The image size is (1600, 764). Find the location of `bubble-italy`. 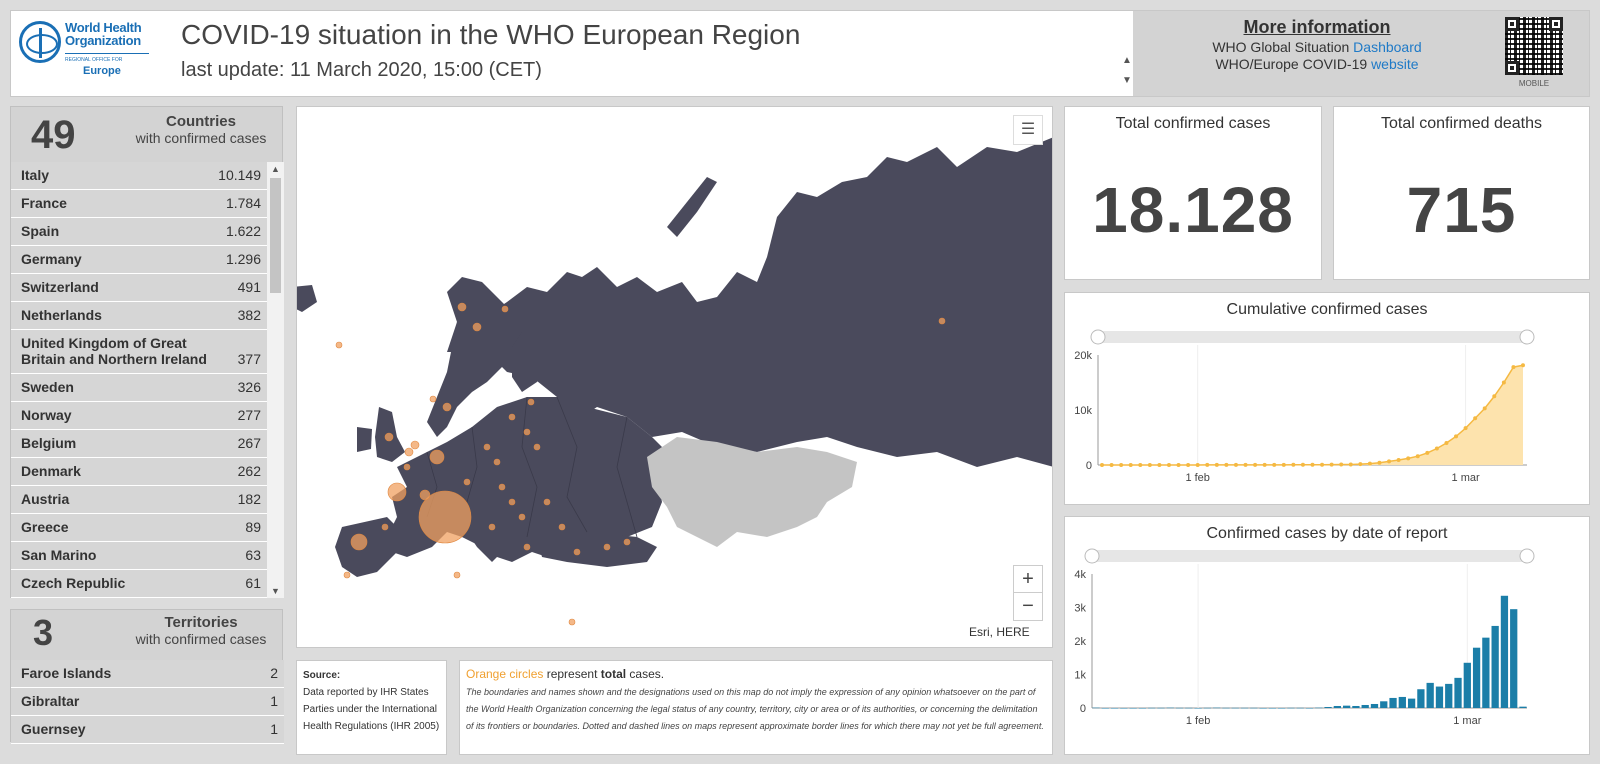

bubble-italy is located at coordinates (445, 517).